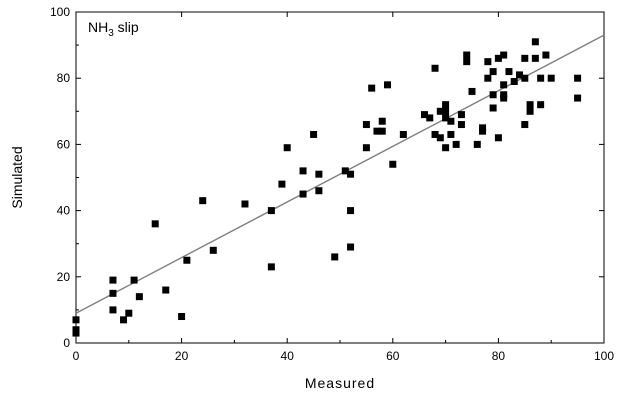 Image resolution: width=618 pixels, height=396 pixels. Describe the element at coordinates (17, 177) in the screenshot. I see `y-axis-title: Simulated` at that location.